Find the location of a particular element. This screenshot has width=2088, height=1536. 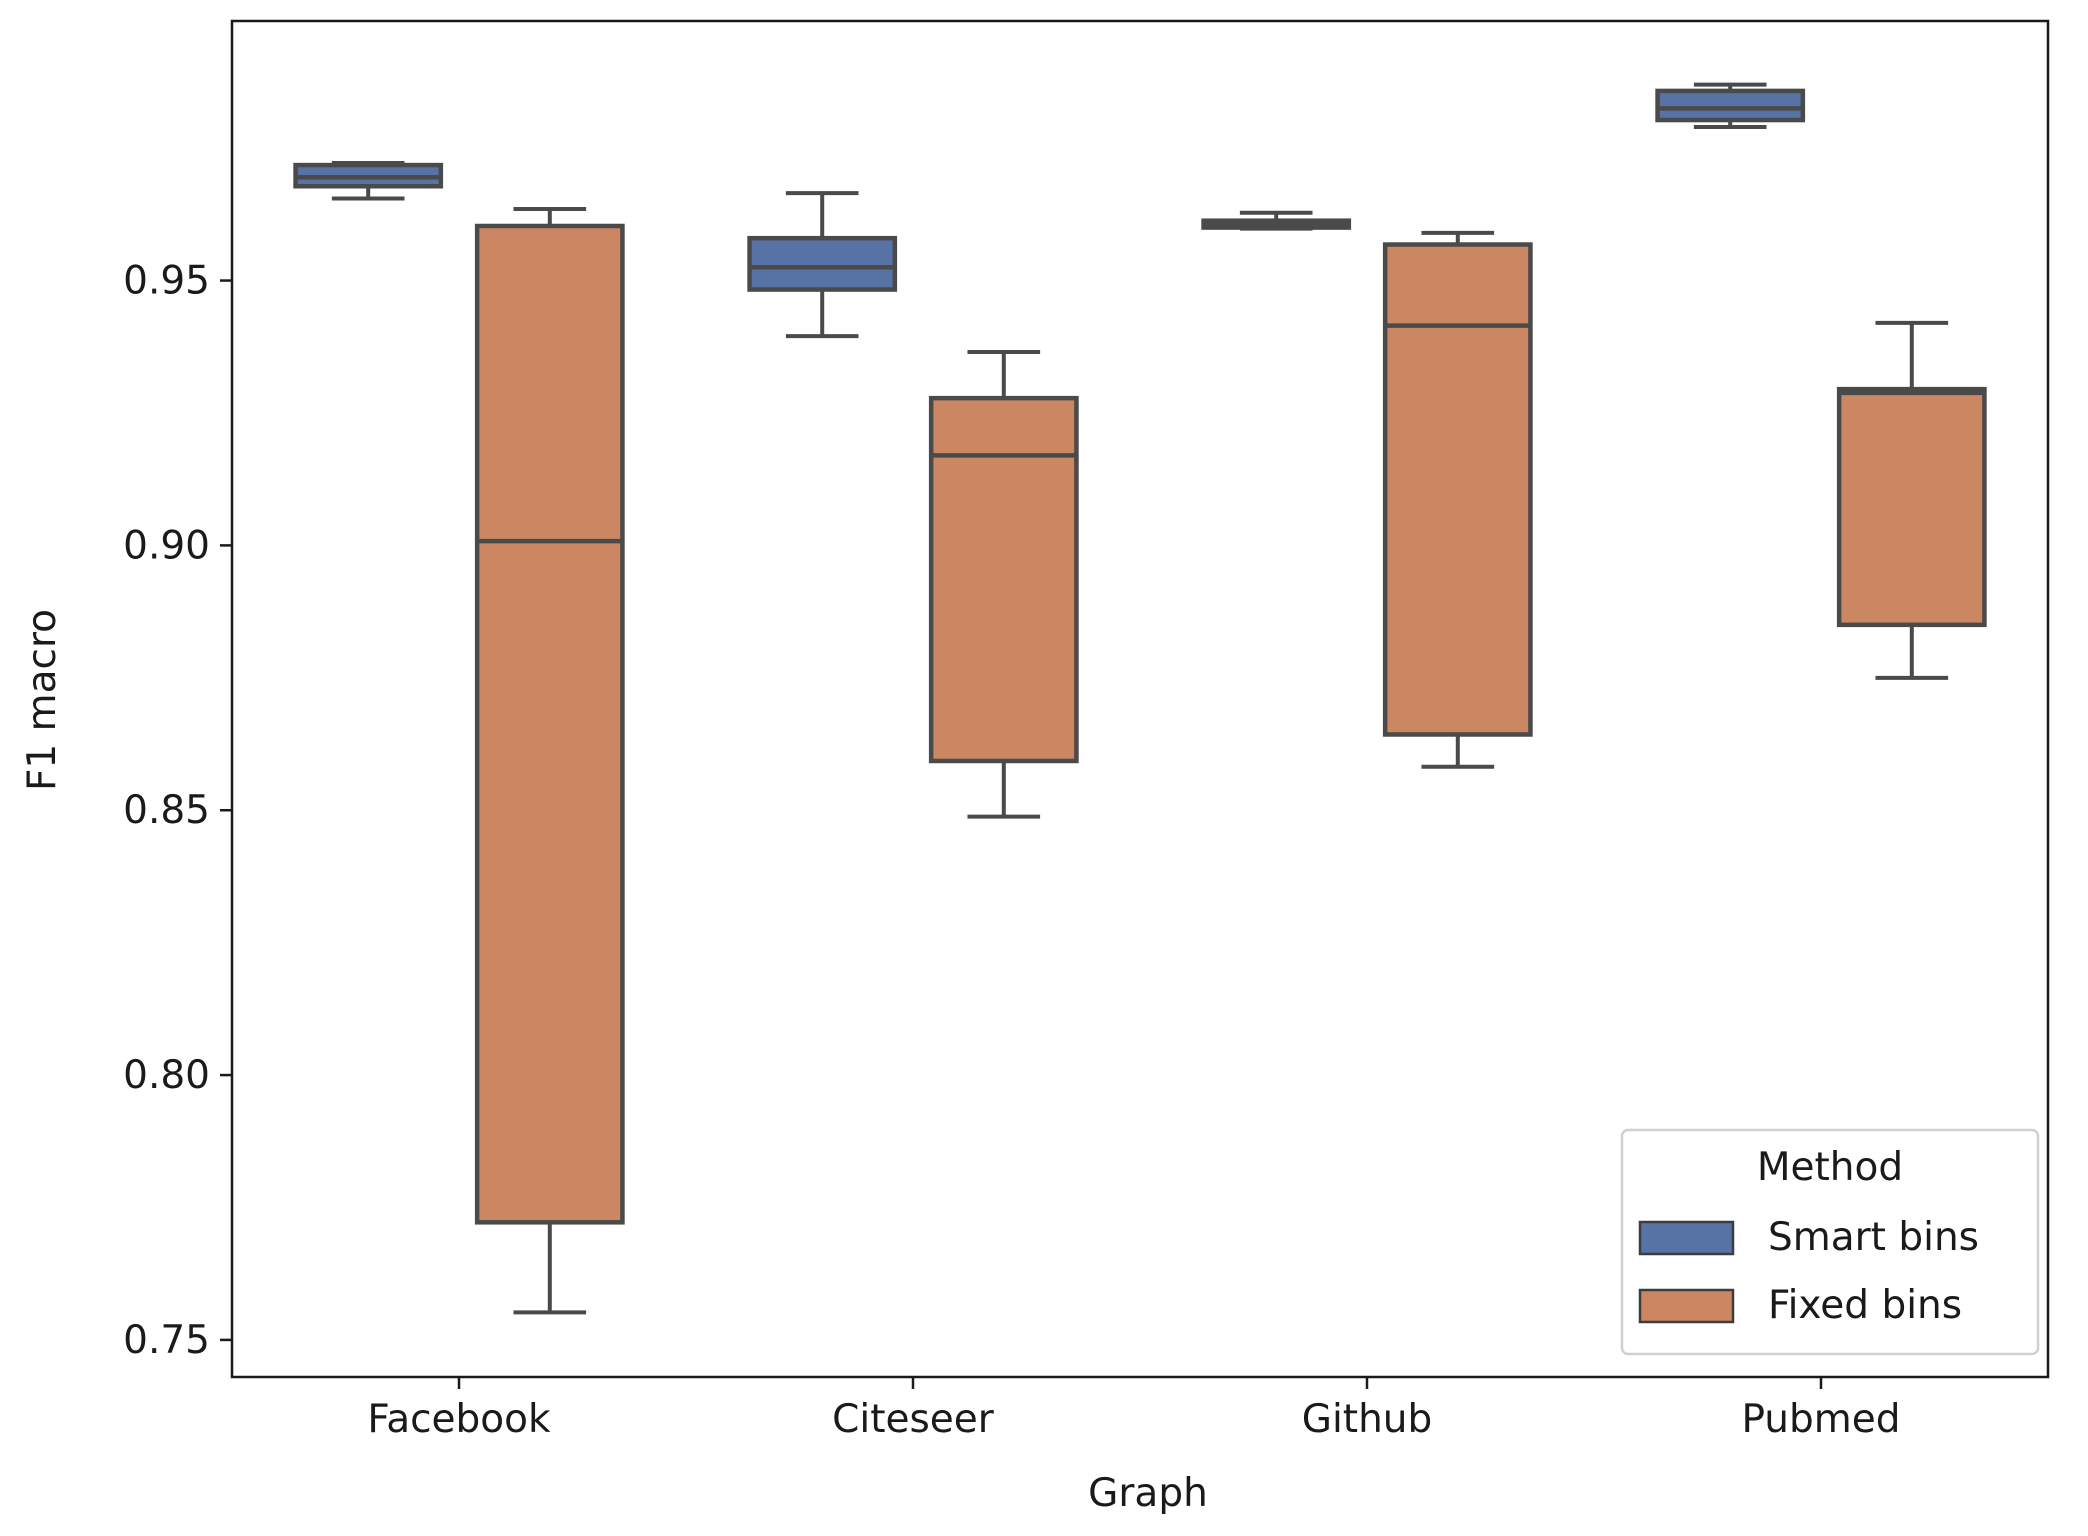

legend-swatch-fixed-bins is located at coordinates (1686, 1306).